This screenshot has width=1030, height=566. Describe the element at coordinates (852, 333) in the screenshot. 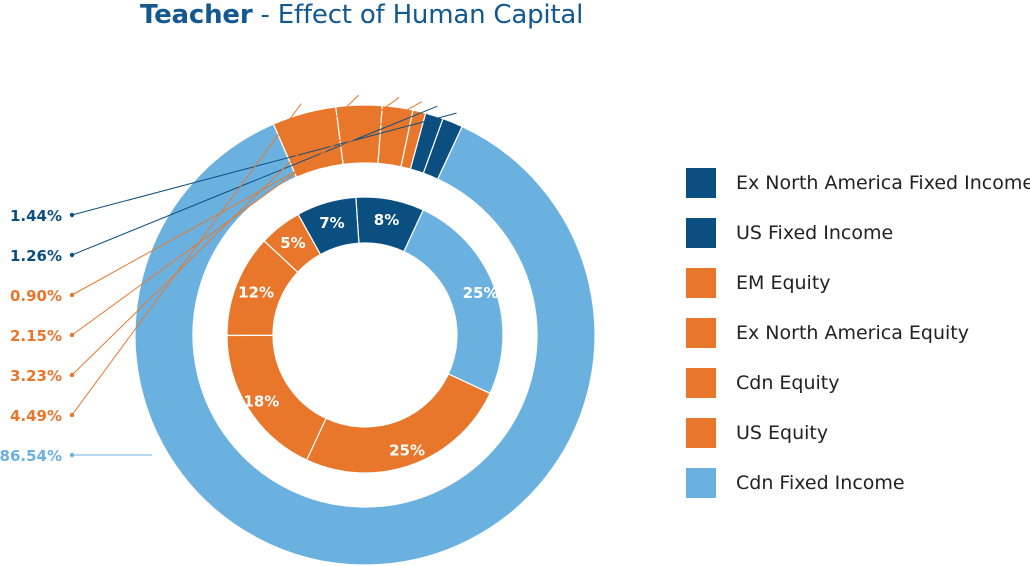

I see `legend-label: Ex North America Equity` at that location.